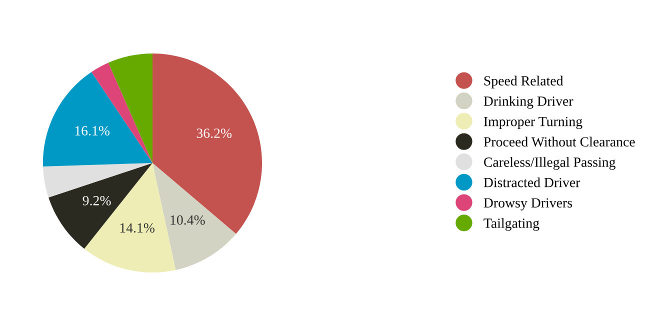 Image resolution: width=663 pixels, height=326 pixels. I want to click on legend-label: Proceed Without Clearance, so click(559, 141).